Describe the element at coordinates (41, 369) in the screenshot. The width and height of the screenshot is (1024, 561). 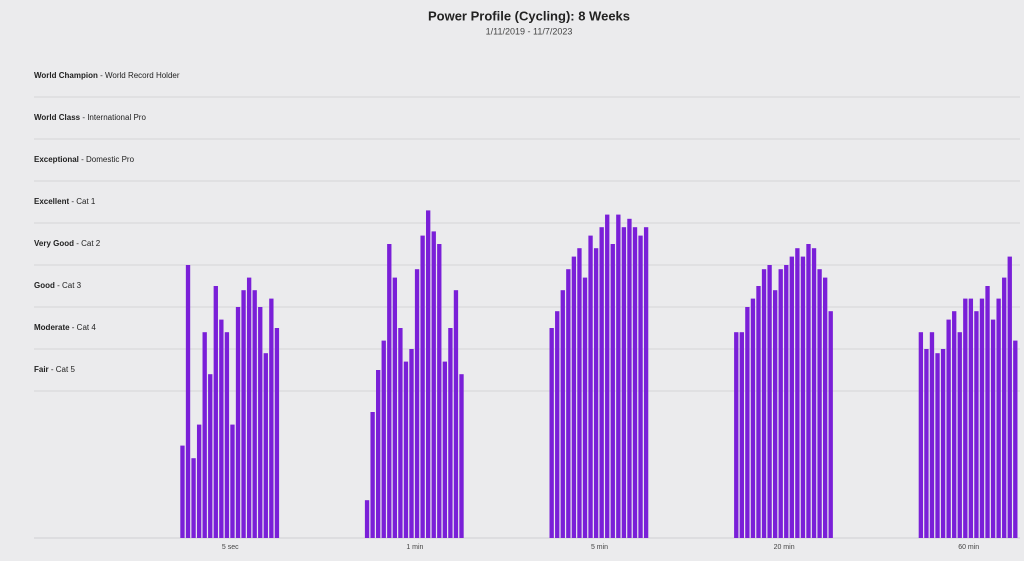
I see `level-name: Fair` at that location.